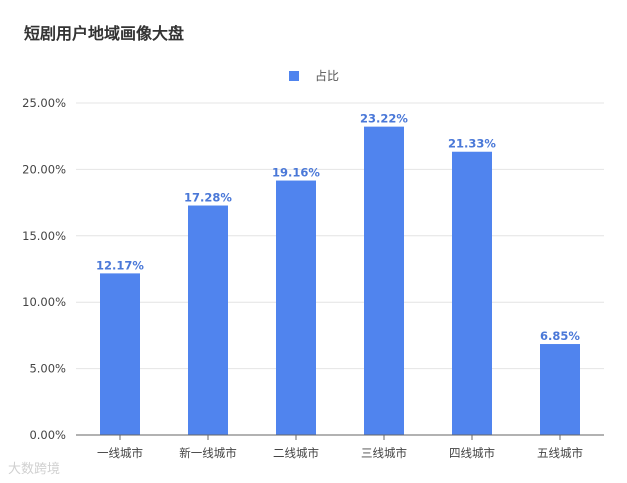 This screenshot has height=483, width=627. What do you see at coordinates (120, 265) in the screenshot?
I see `data-label: 12.17%` at bounding box center [120, 265].